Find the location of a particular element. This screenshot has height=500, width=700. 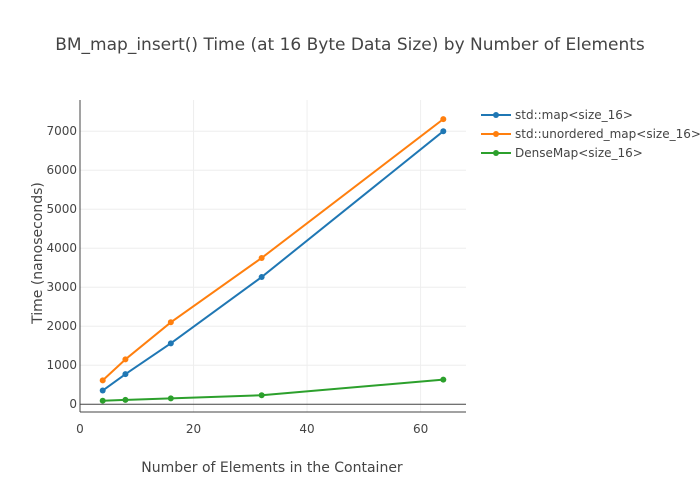

x-tick-label: 0 is located at coordinates (80, 429).